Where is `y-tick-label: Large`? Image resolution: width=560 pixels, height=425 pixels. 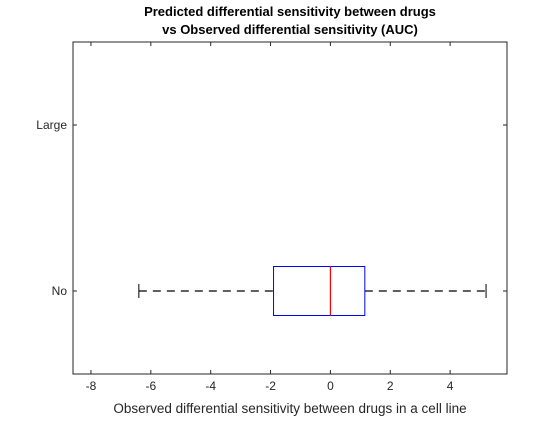 y-tick-label: Large is located at coordinates (51, 125).